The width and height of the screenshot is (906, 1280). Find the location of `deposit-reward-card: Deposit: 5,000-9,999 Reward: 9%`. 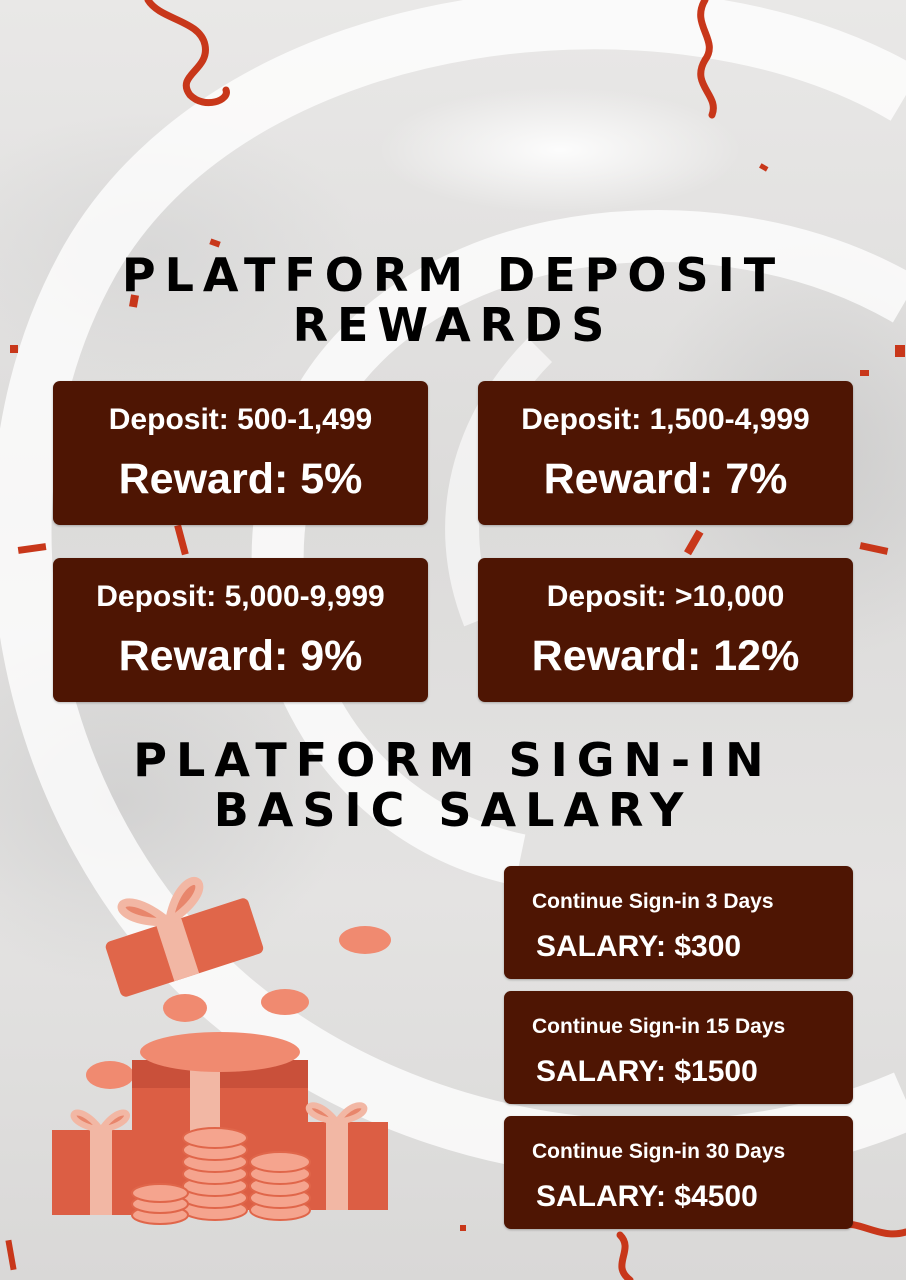

deposit-reward-card: Deposit: 5,000-9,999 Reward: 9% is located at coordinates (240, 630).